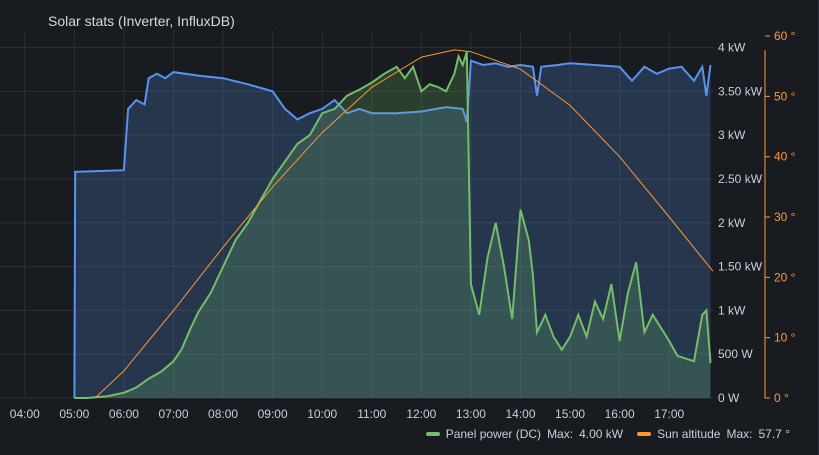 This screenshot has height=455, width=819. What do you see at coordinates (620, 414) in the screenshot?
I see `x-tick-label: 16:00` at bounding box center [620, 414].